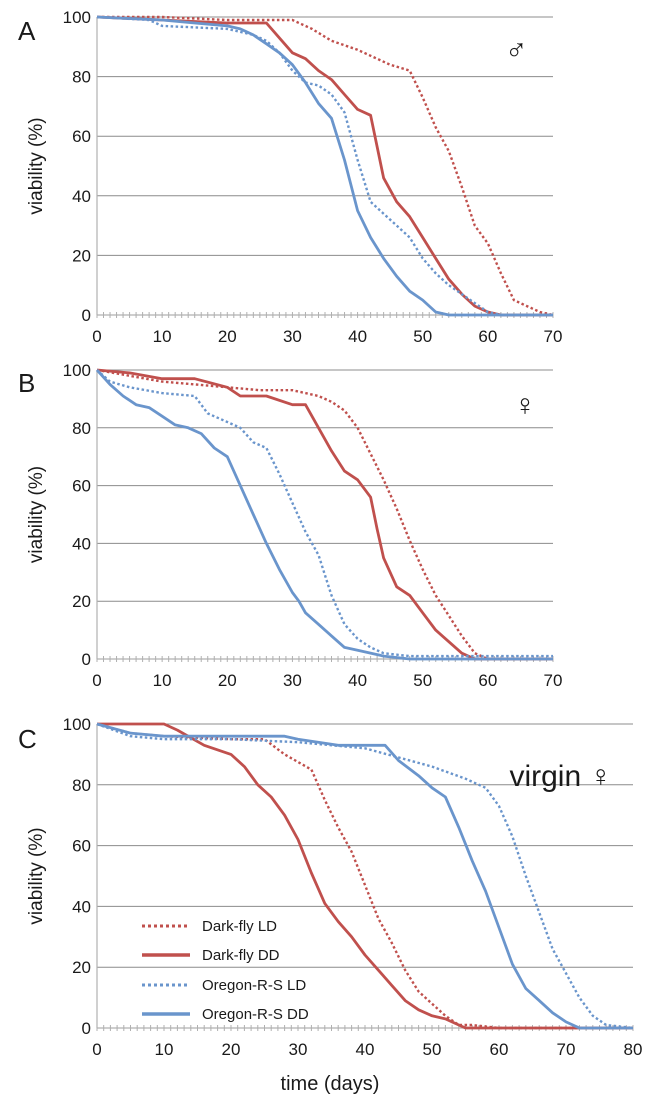 The image size is (657, 1102). What do you see at coordinates (26, 383) in the screenshot?
I see `panel-letter: B` at bounding box center [26, 383].